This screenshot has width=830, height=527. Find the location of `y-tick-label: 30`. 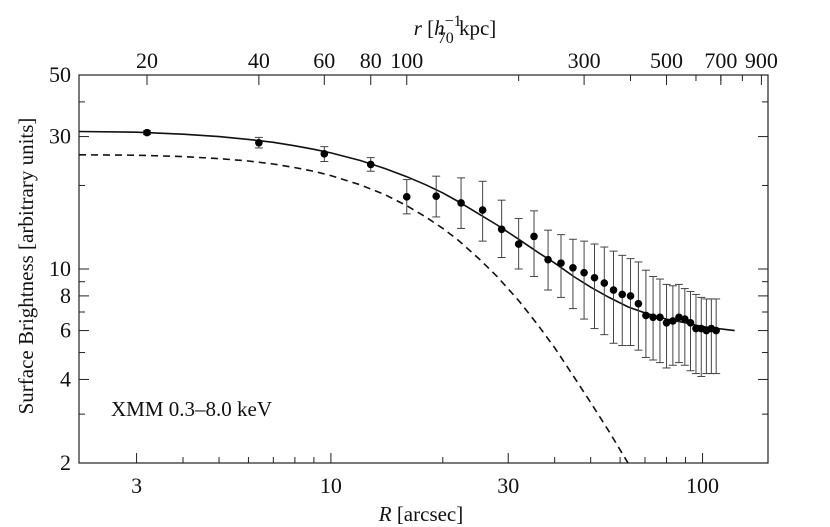

y-tick-label: 30 is located at coordinates (60, 136).